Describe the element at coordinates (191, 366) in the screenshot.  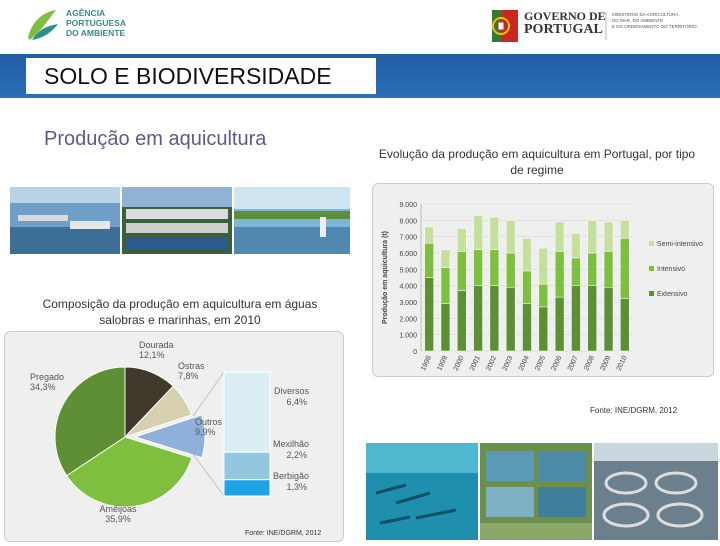
I see `pie-label-ostras: Ostras` at that location.